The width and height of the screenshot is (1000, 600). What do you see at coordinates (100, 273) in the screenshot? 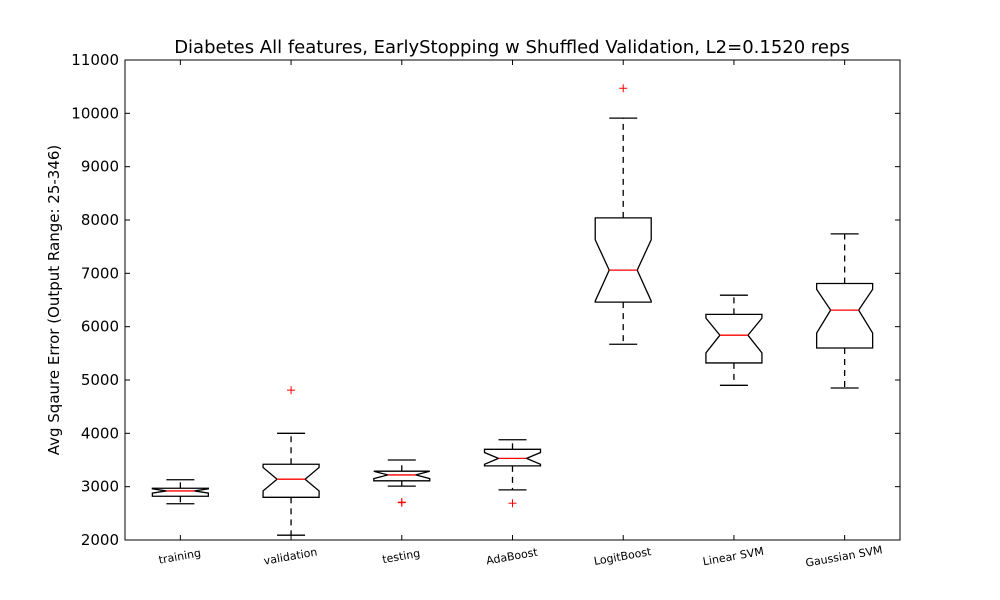
I see `y-tick-label: 7000` at bounding box center [100, 273].